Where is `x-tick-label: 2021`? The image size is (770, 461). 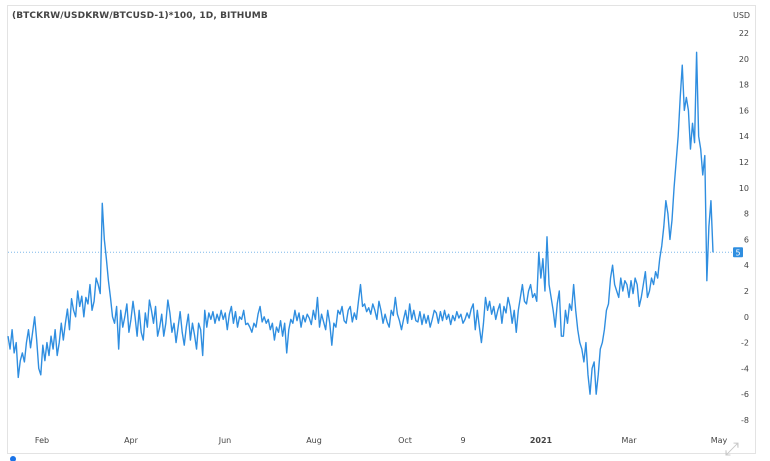 x-tick-label: 2021 is located at coordinates (541, 440).